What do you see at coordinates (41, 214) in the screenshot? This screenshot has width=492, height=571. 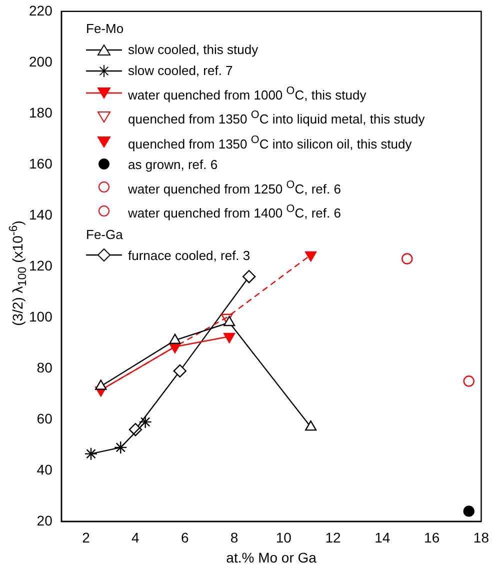 I see `y-tick-label: 140` at bounding box center [41, 214].